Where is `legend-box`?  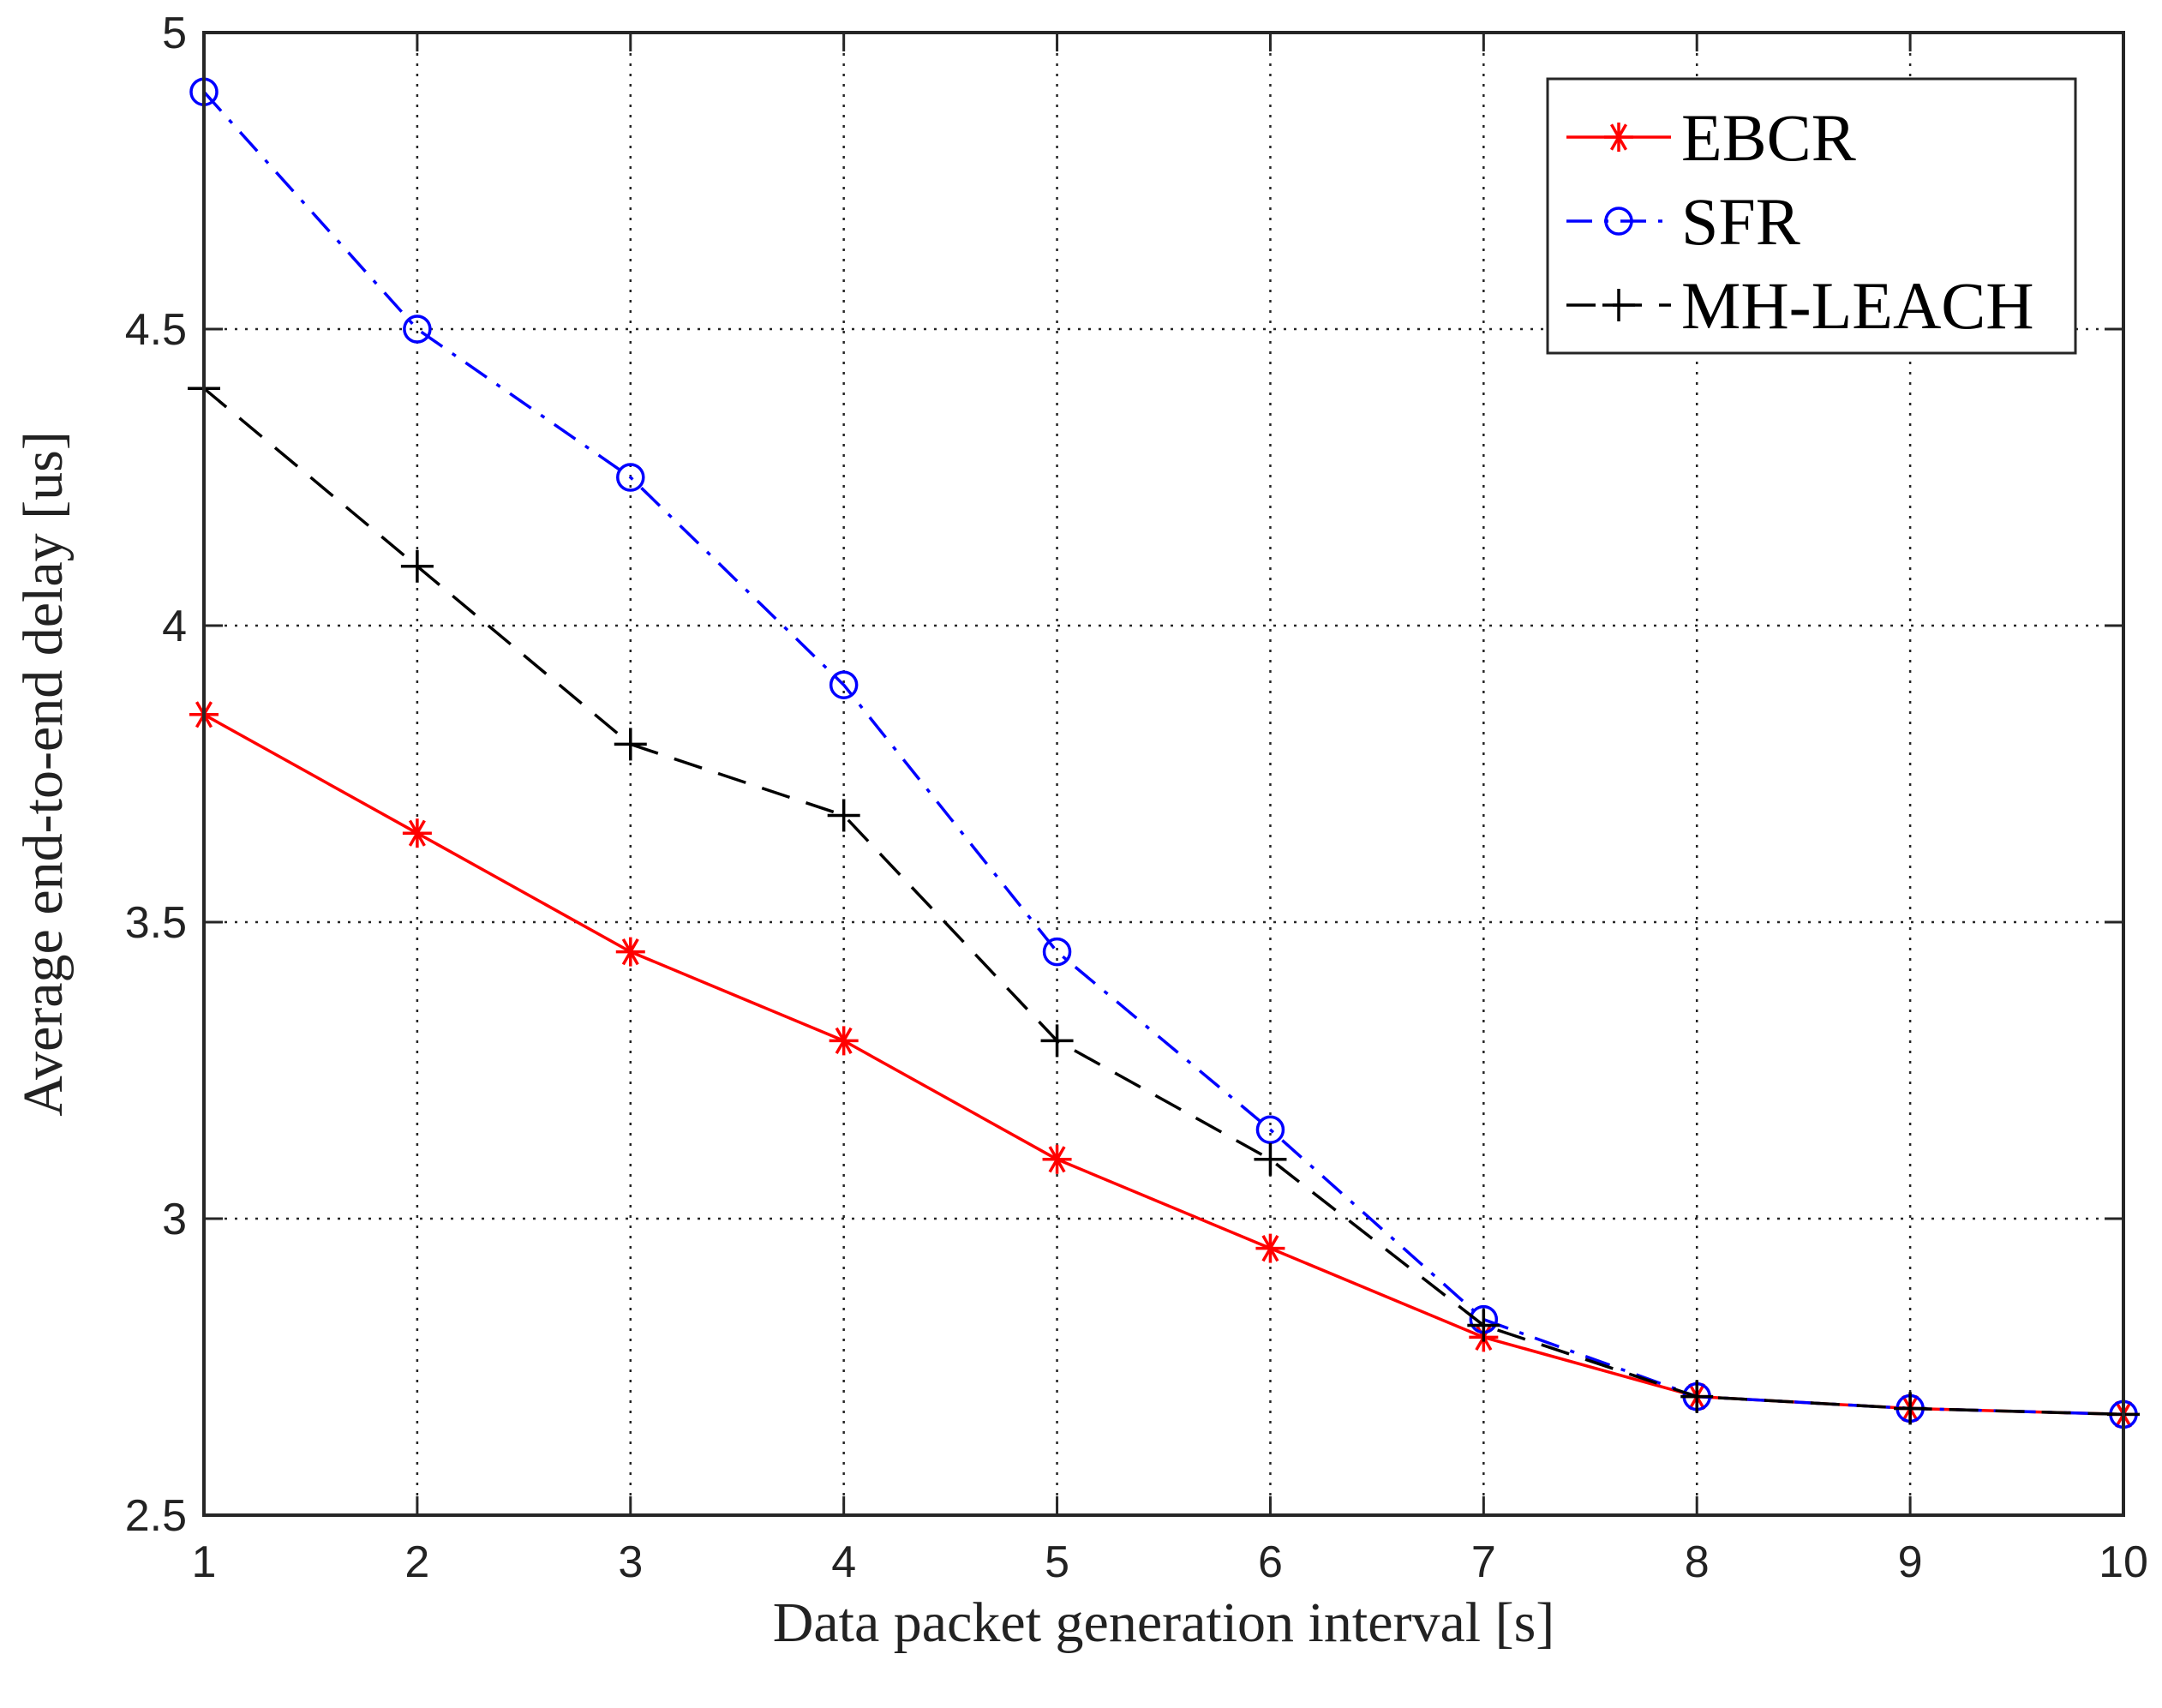 legend-box is located at coordinates (1811, 216).